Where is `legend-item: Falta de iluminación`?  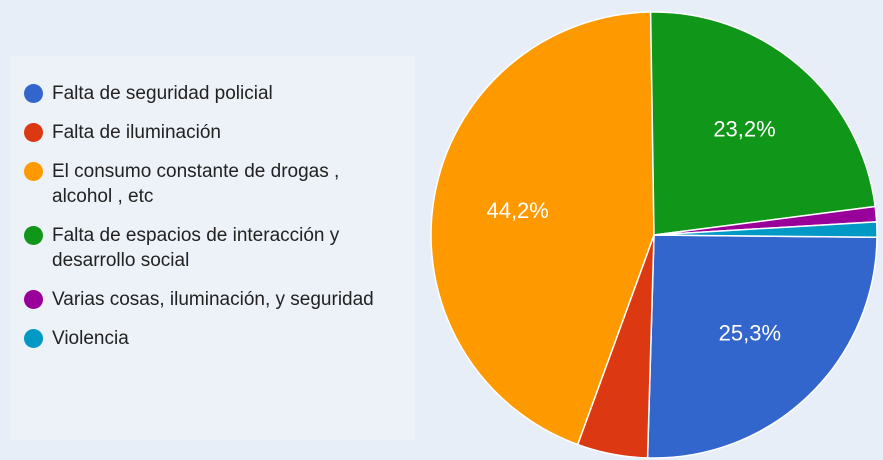 legend-item: Falta de iluminación is located at coordinates (214, 132).